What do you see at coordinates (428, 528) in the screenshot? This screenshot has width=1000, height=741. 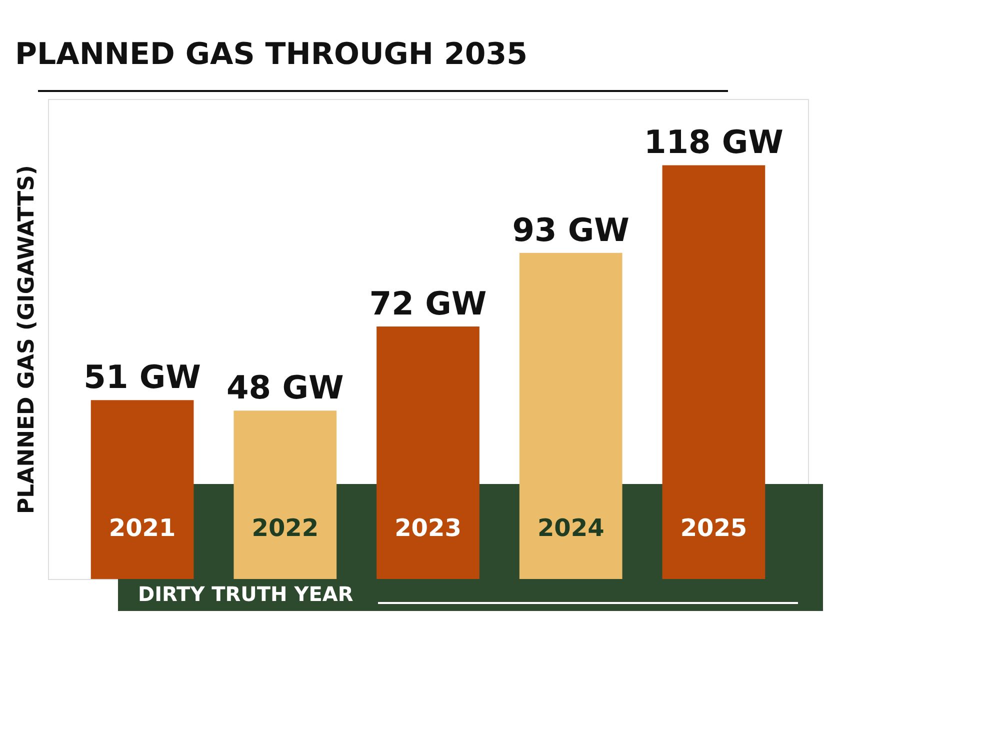 I see `x-tick-label: 2023` at bounding box center [428, 528].